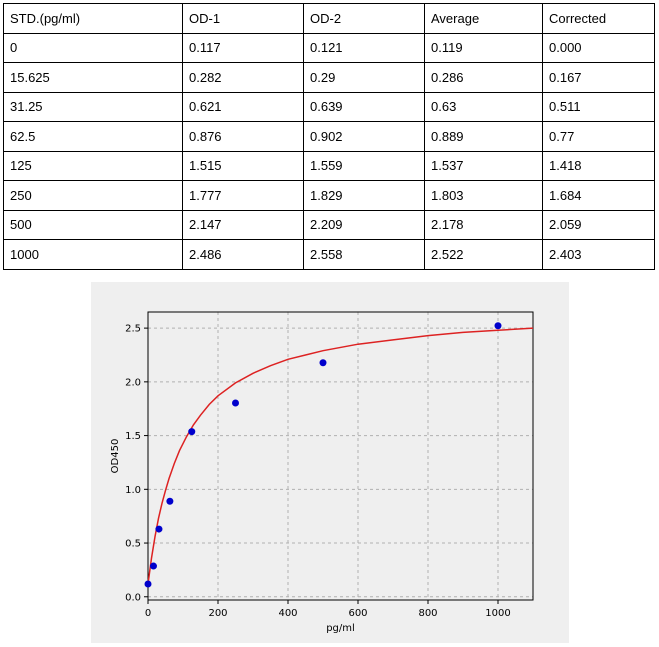 This screenshot has width=659, height=647. I want to click on table-cell: 2.059, so click(598, 224).